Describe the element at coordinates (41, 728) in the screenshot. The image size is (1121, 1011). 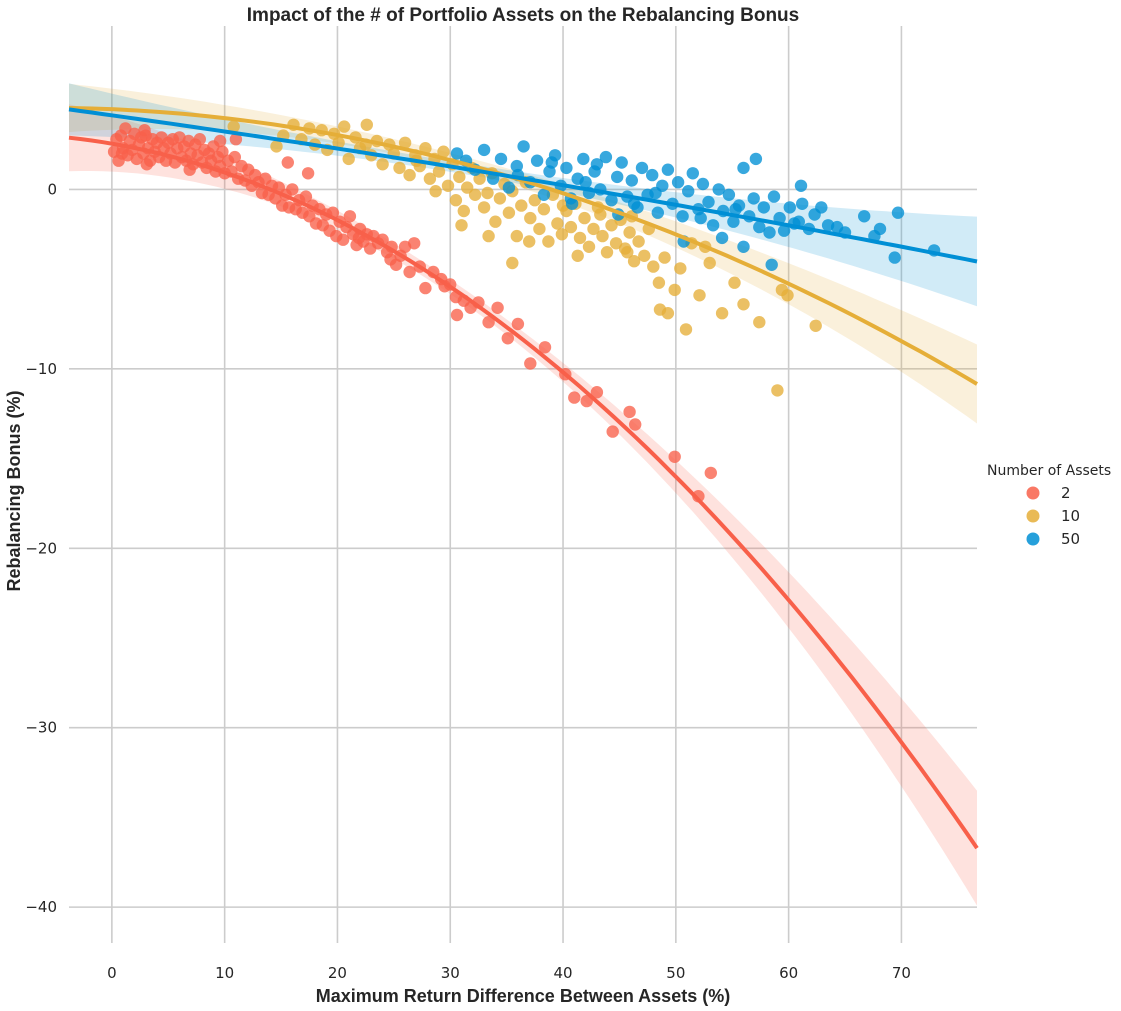
I see `y-tick-label: −30` at that location.